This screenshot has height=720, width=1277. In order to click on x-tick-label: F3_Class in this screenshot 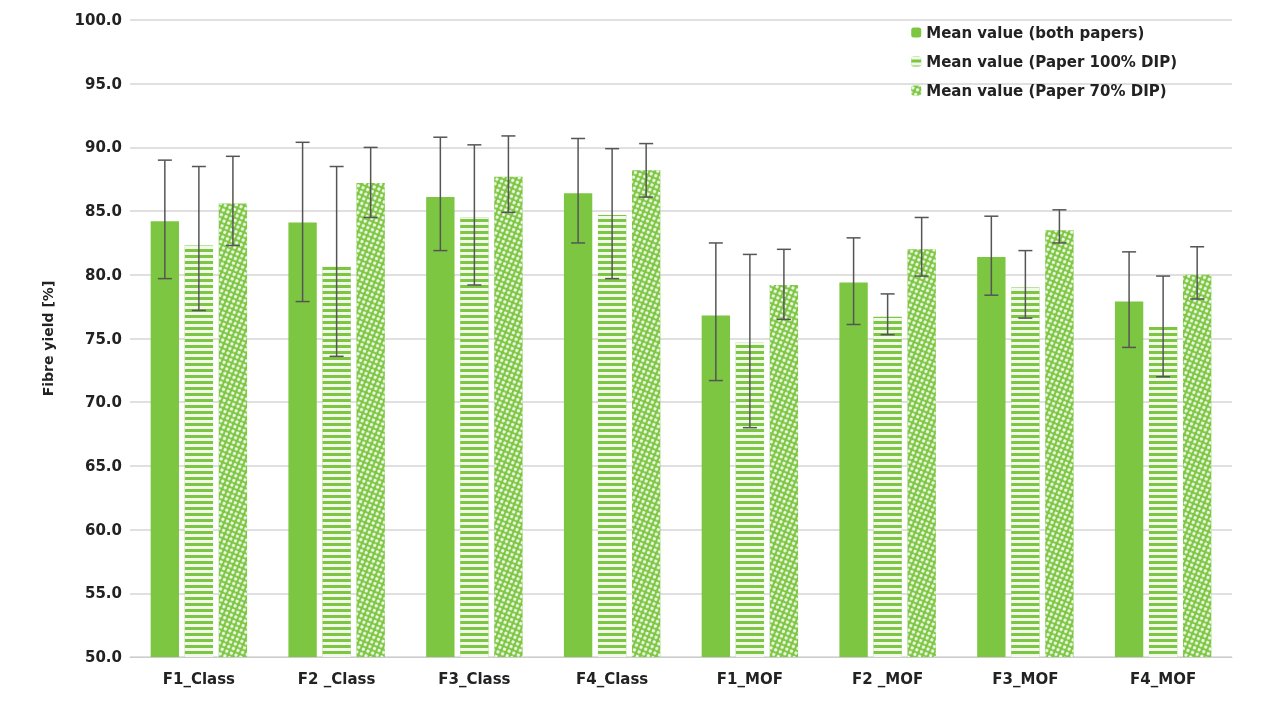, I will do `click(474, 678)`.